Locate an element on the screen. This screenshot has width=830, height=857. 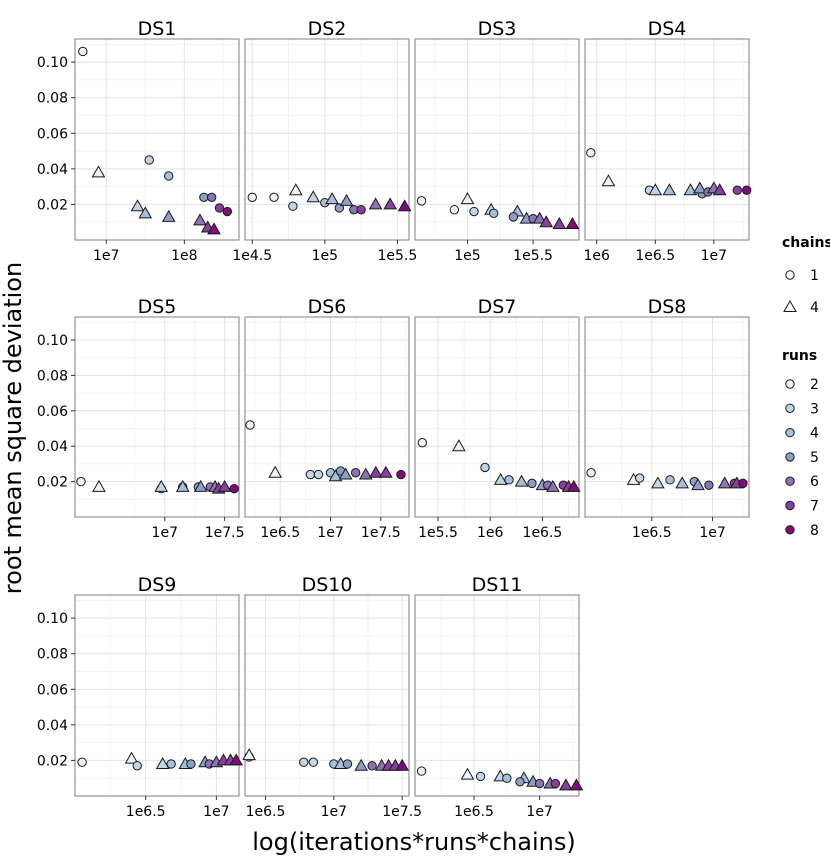
legend-runs-label: 5 is located at coordinates (814, 458).